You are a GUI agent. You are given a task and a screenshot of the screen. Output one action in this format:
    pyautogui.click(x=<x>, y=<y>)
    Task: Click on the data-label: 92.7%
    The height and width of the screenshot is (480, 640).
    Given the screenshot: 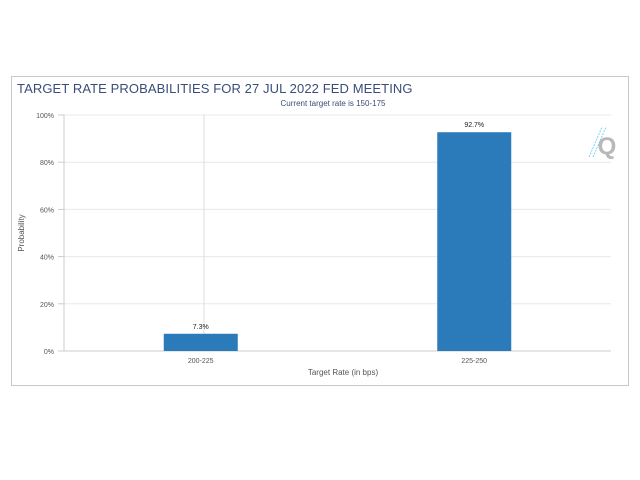 What is the action you would take?
    pyautogui.click(x=474, y=125)
    